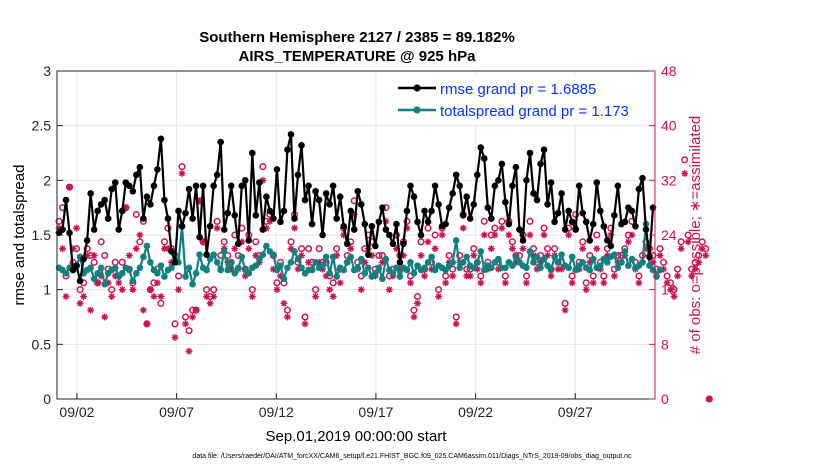 This screenshot has height=470, width=830. I want to click on y-tick-label: 0, so click(47, 399).